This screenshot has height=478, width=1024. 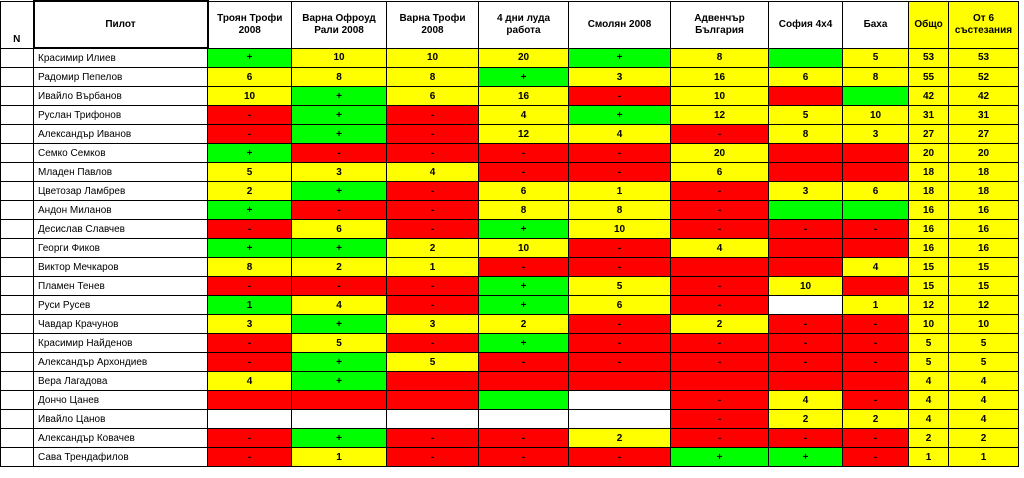 What do you see at coordinates (120, 400) in the screenshot?
I see `pilot-name-cell: Дончо Цанев` at bounding box center [120, 400].